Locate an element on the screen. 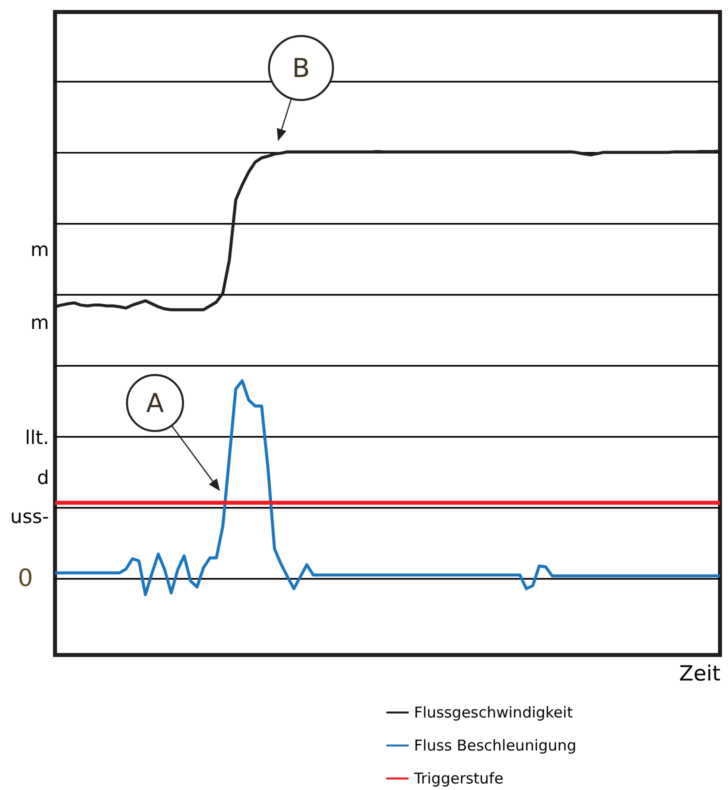 The height and width of the screenshot is (790, 728). text: 0 is located at coordinates (25, 578).